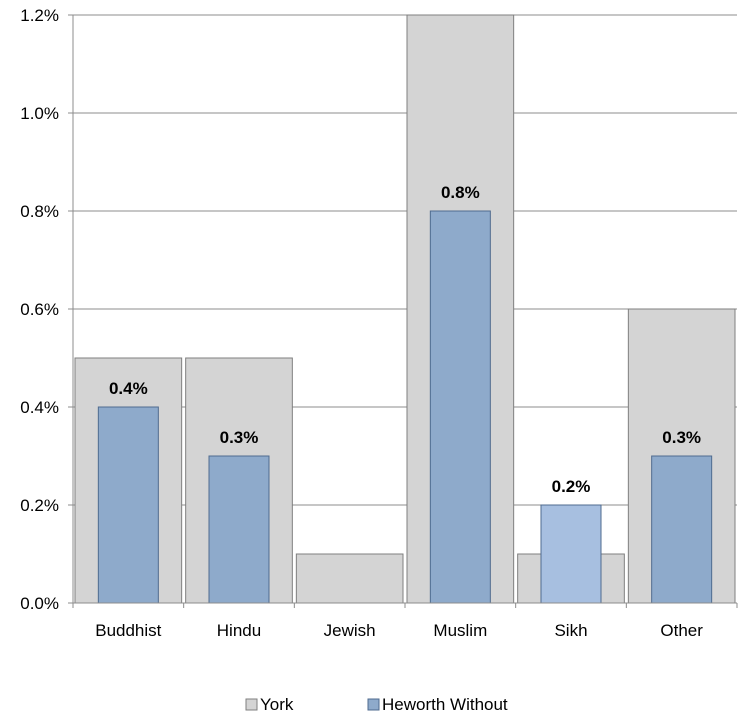 This screenshot has height=720, width=739. I want to click on legend-label-york: York, so click(277, 704).